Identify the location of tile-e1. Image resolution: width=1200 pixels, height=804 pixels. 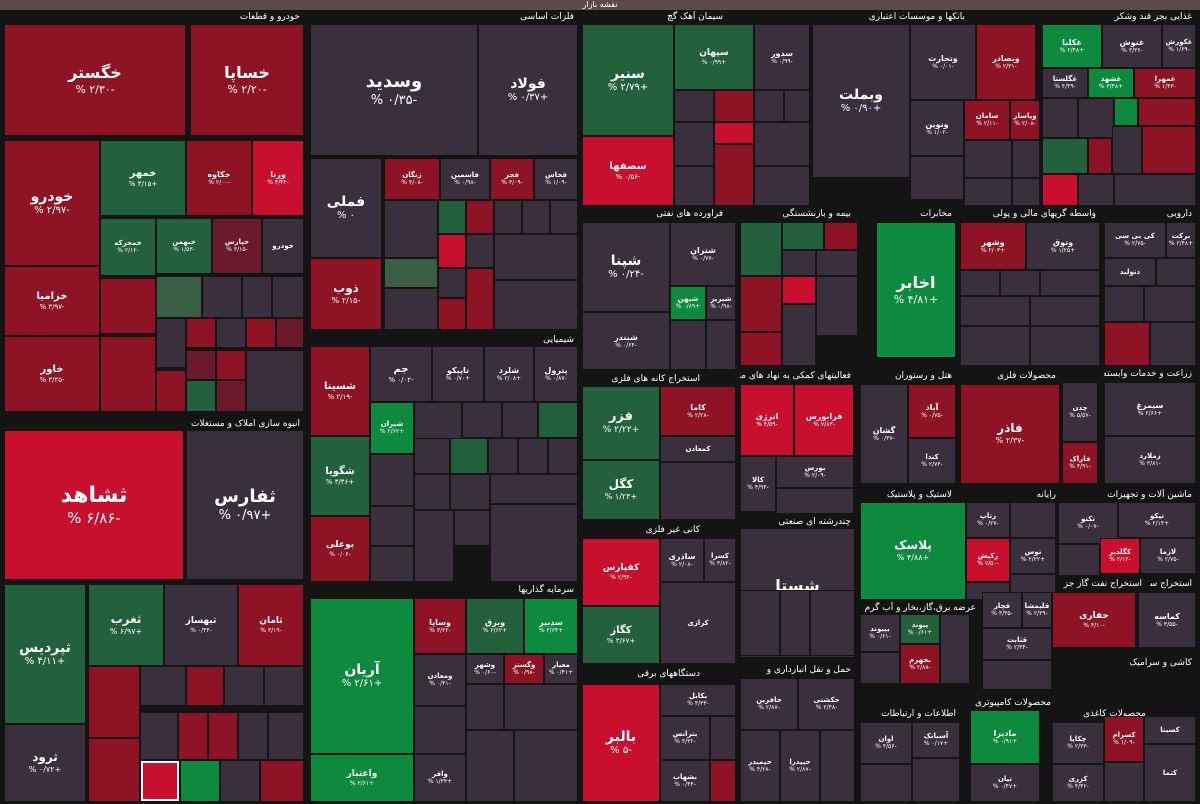
(698, 491).